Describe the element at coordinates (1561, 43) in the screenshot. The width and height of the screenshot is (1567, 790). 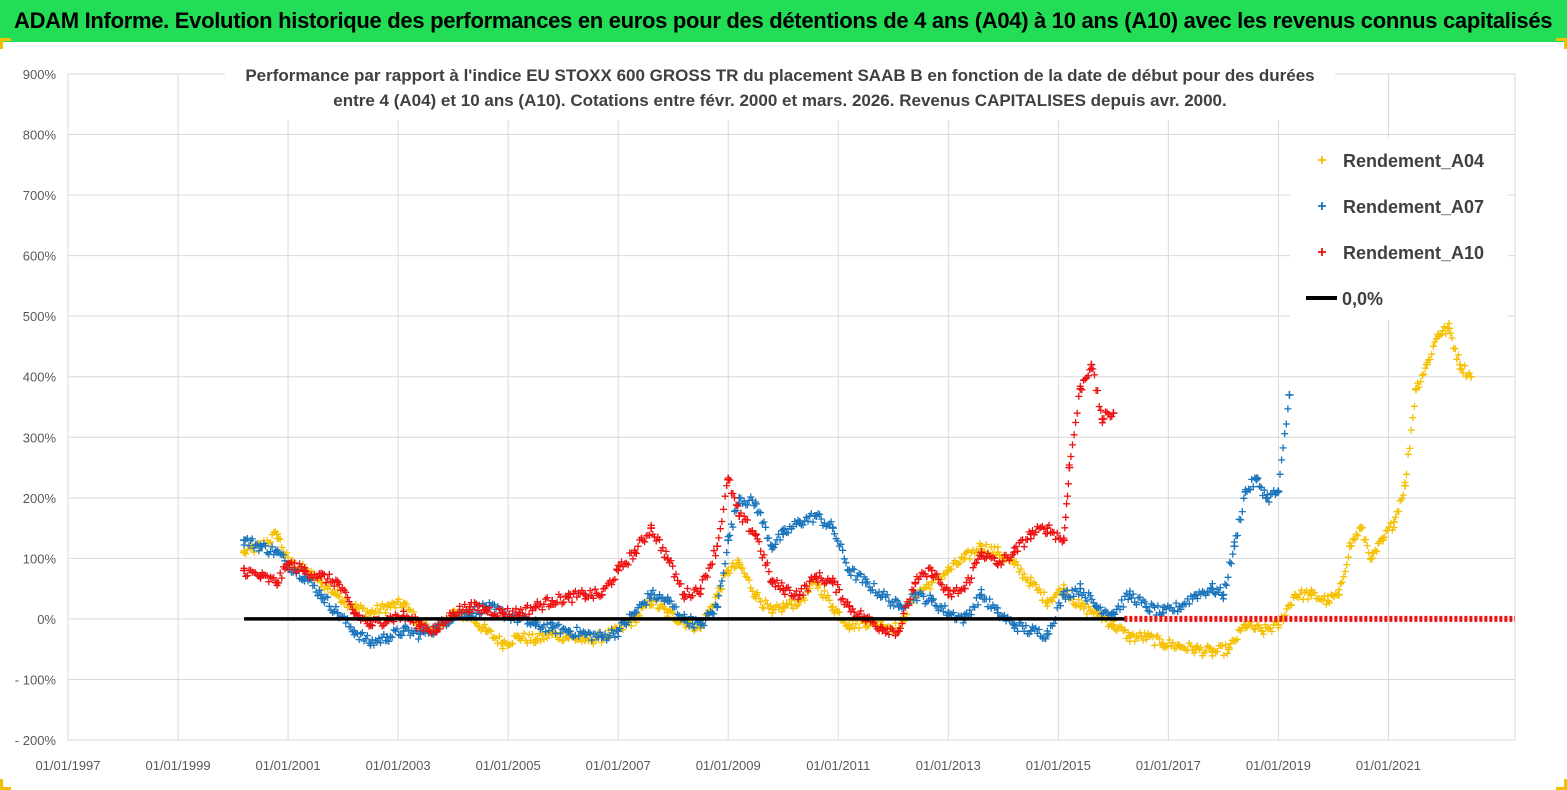
I see `frame-corner-top-right` at that location.